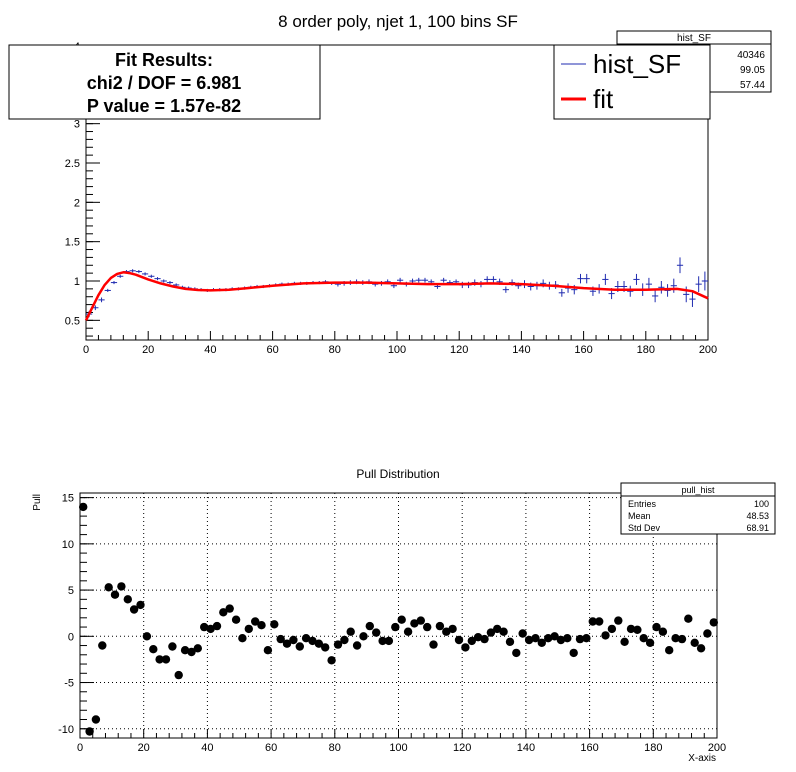 This screenshot has height=772, width=796. Describe the element at coordinates (642, 504) in the screenshot. I see `pull-stats-label-entries: Entries` at that location.